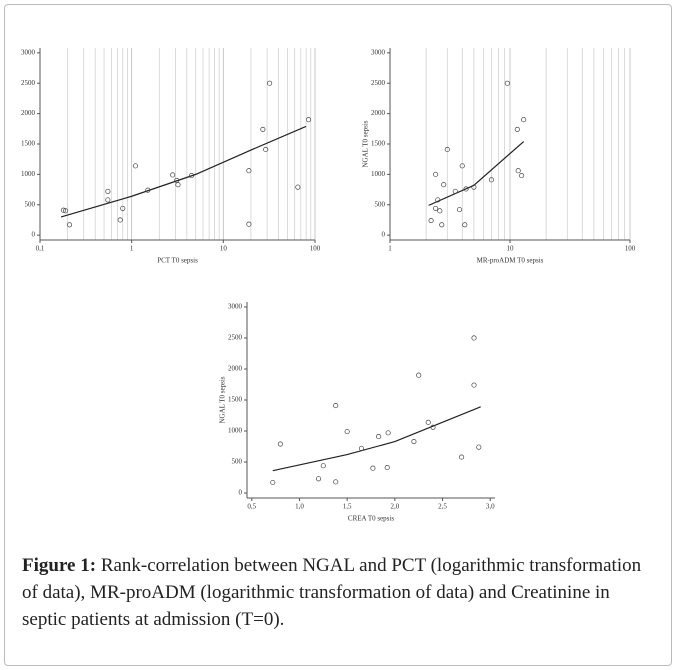 The image size is (678, 670). What do you see at coordinates (490, 507) in the screenshot?
I see `x-tick-label: 3,0` at bounding box center [490, 507].